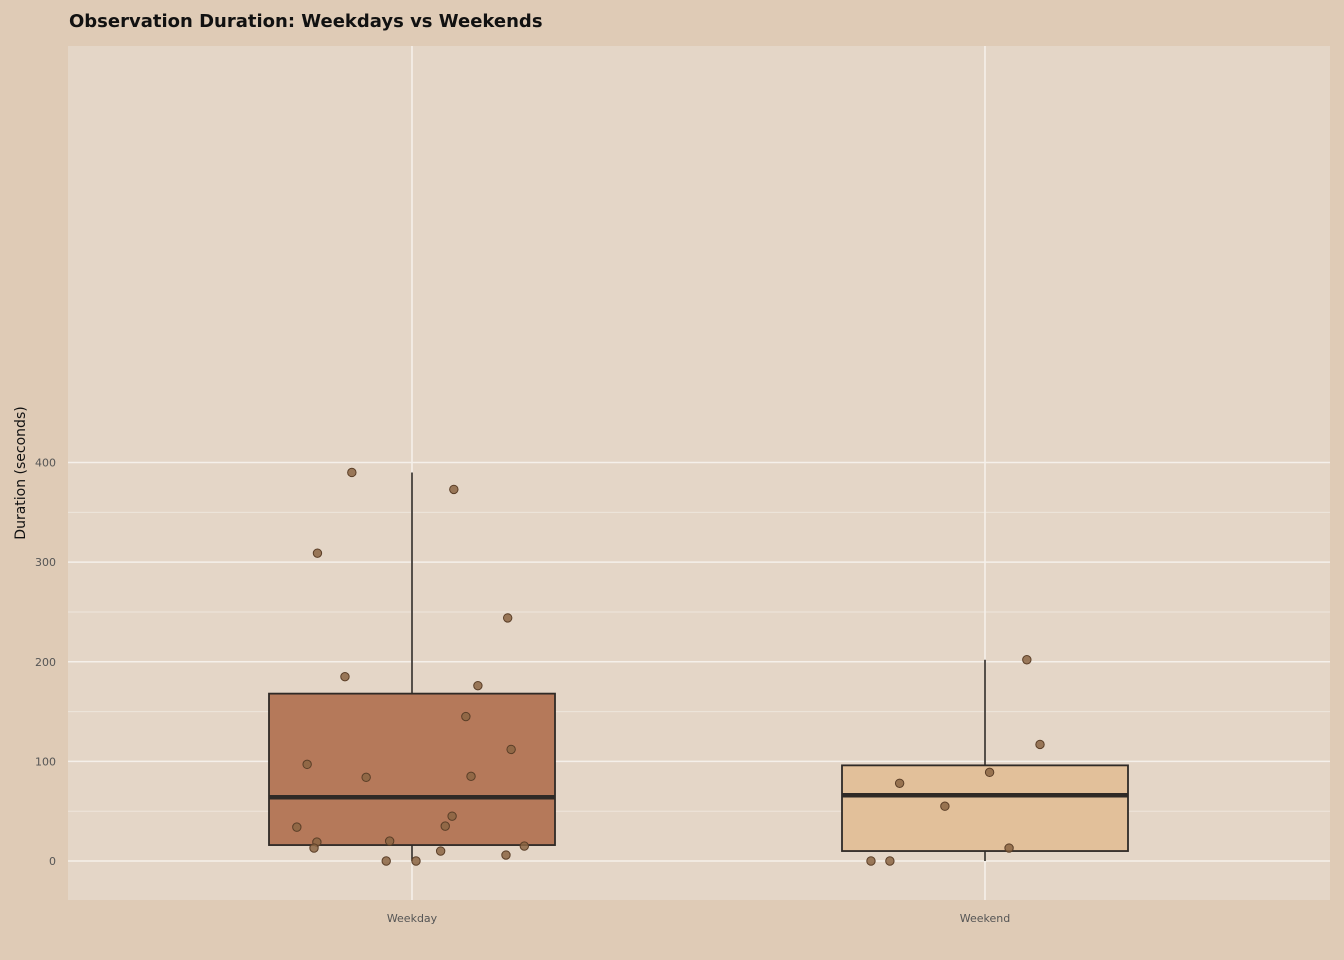  Describe the element at coordinates (45, 463) in the screenshot. I see `y-tick-label: 400` at that location.